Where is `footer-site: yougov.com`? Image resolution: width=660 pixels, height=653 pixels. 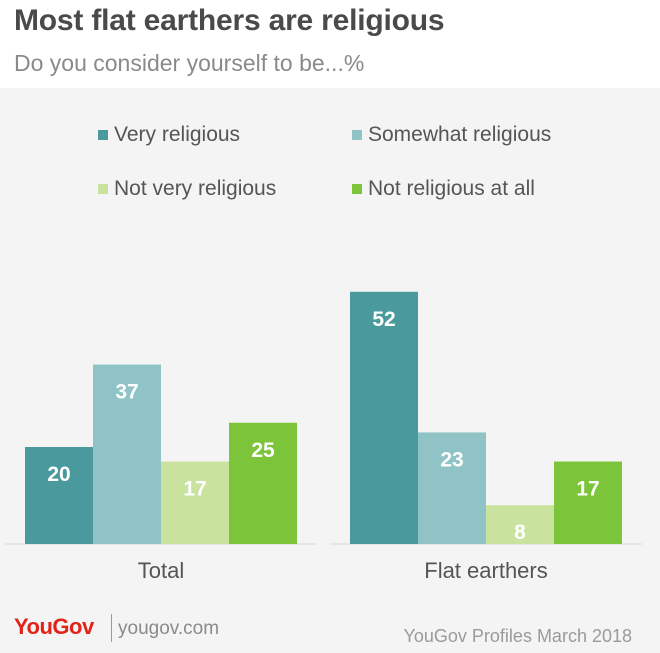
footer-site: yougov.com is located at coordinates (169, 628).